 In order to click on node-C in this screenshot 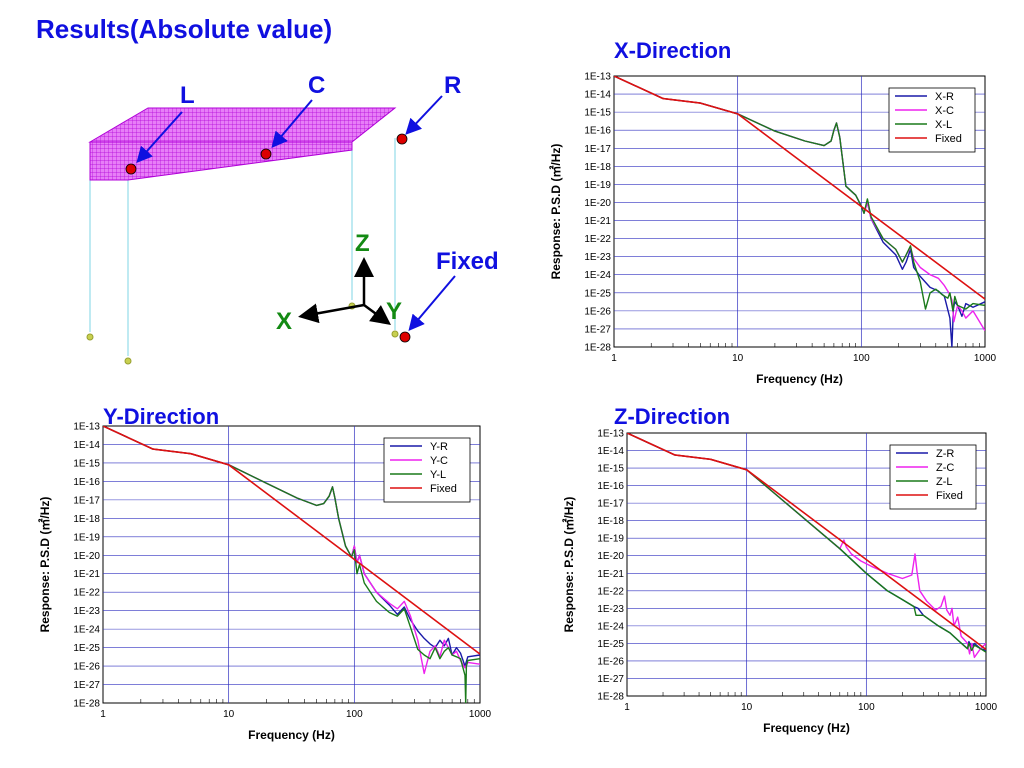, I will do `click(266, 154)`.